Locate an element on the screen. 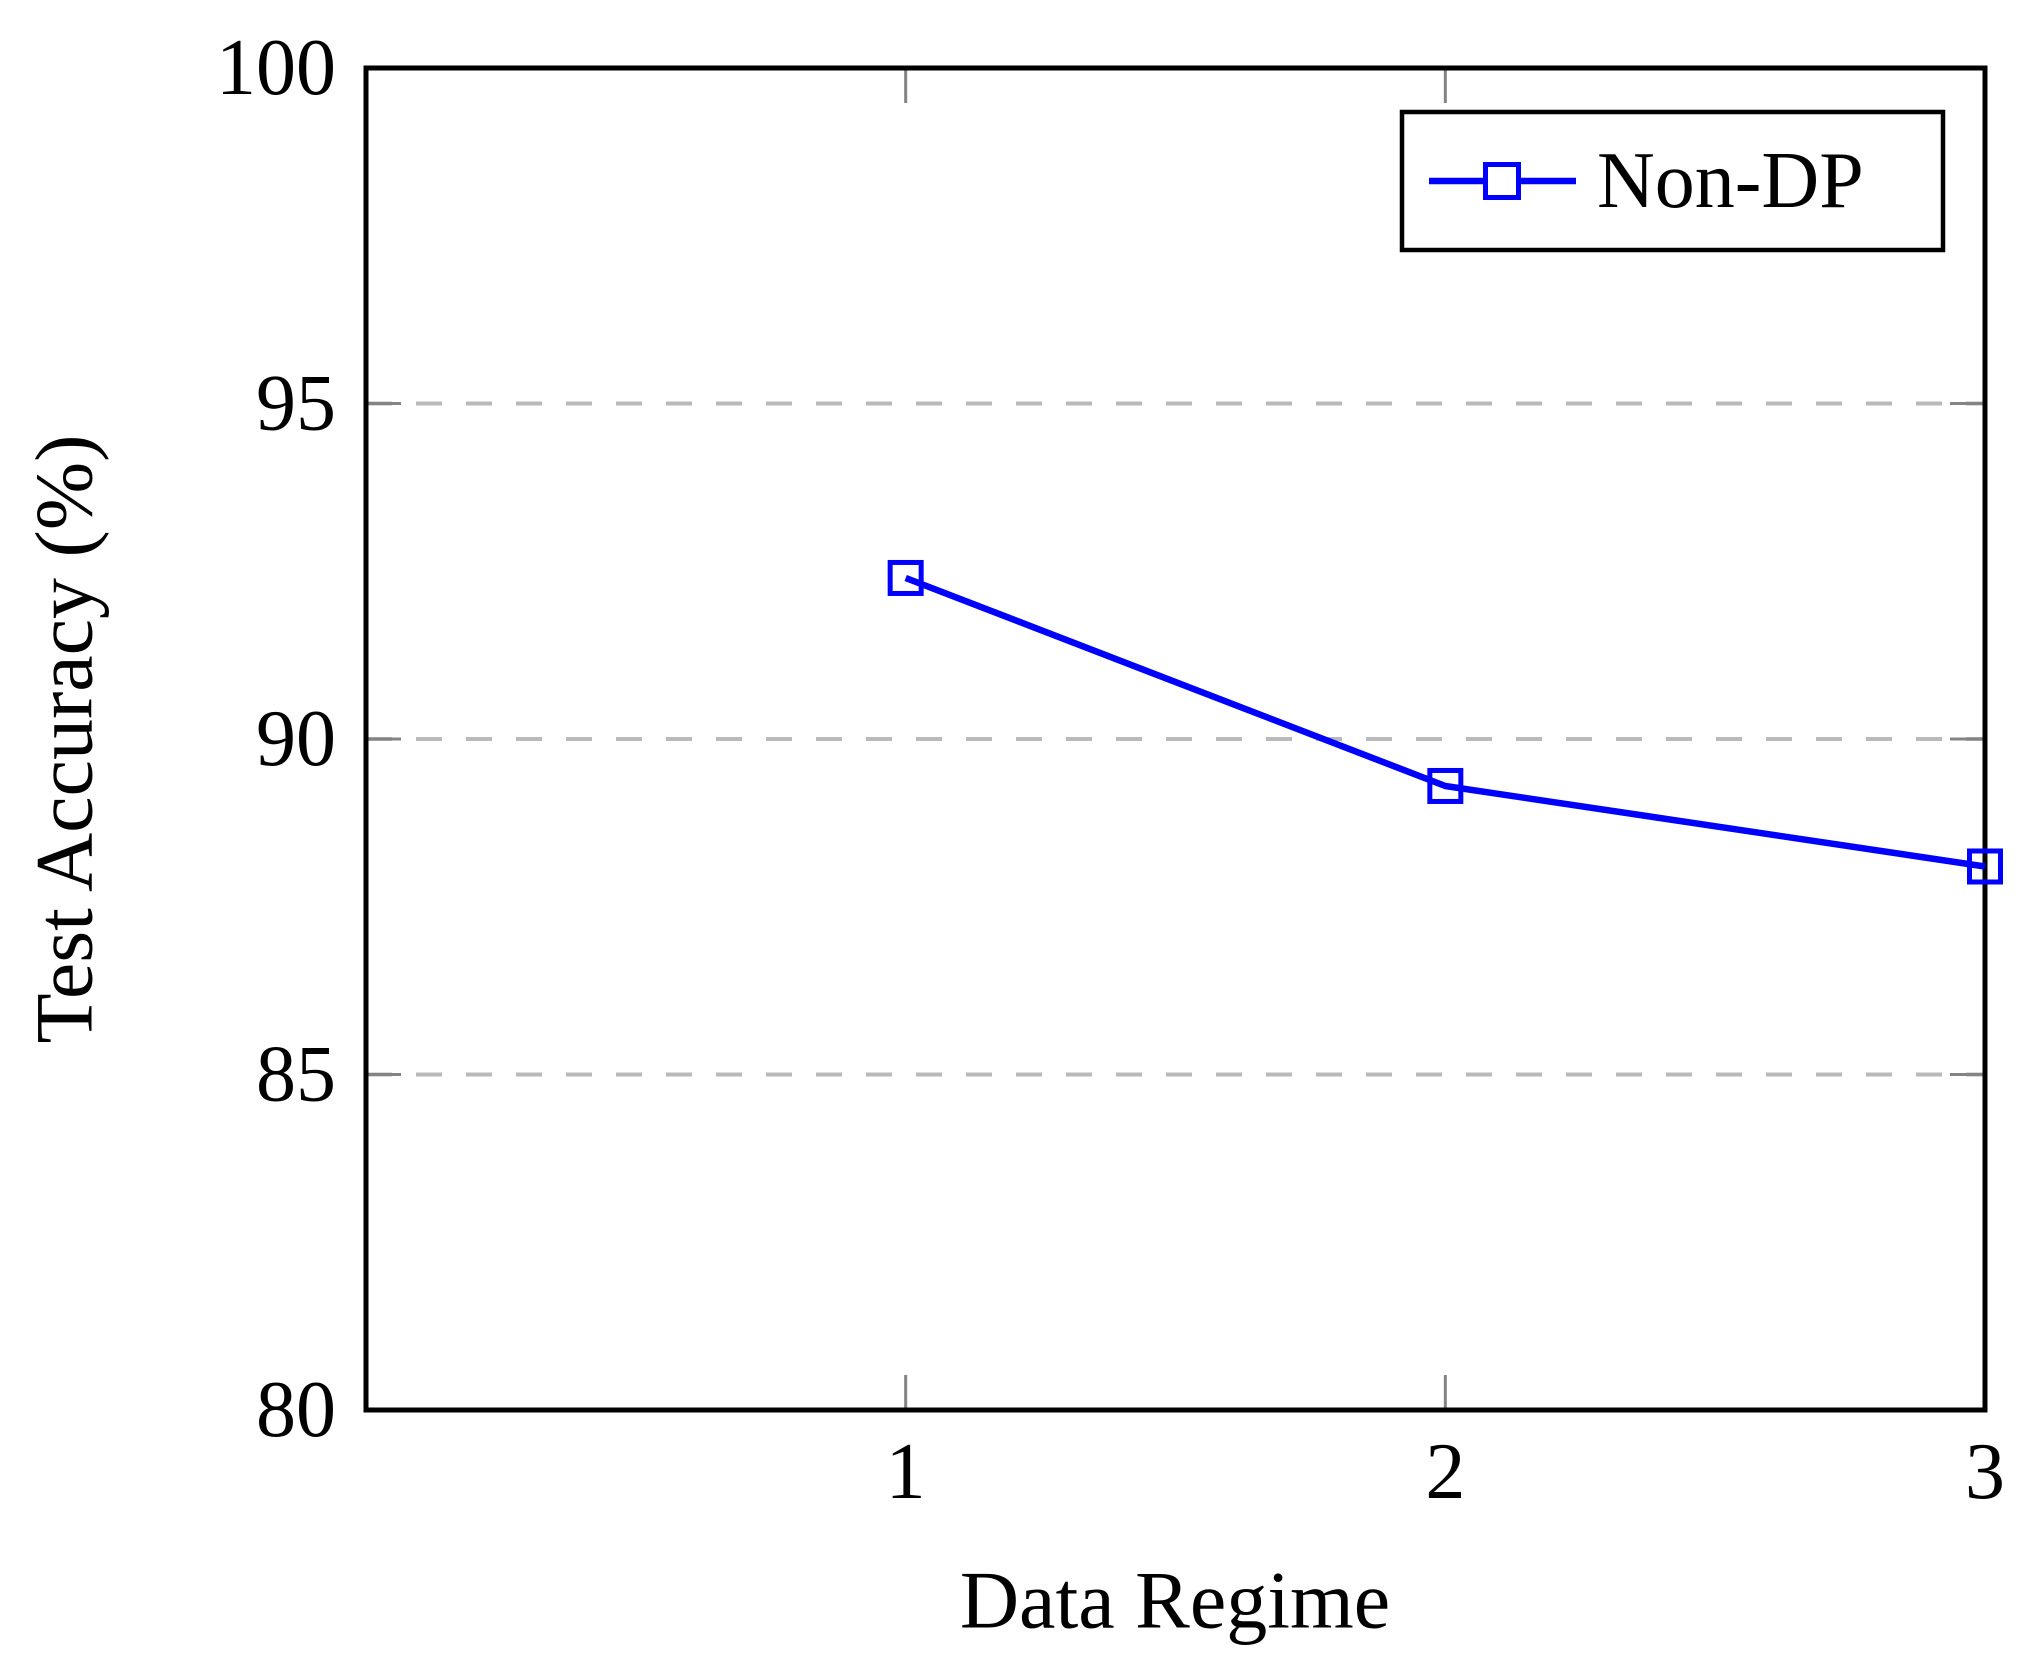 The image size is (2043, 1675). legend: Non-DP is located at coordinates (1672, 181).